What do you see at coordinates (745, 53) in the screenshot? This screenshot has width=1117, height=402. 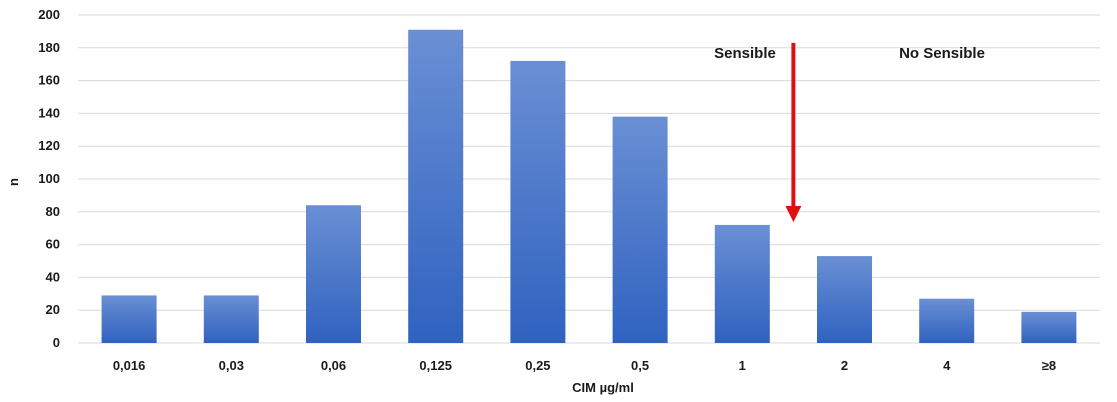 I see `sensible-label: Sensible` at bounding box center [745, 53].